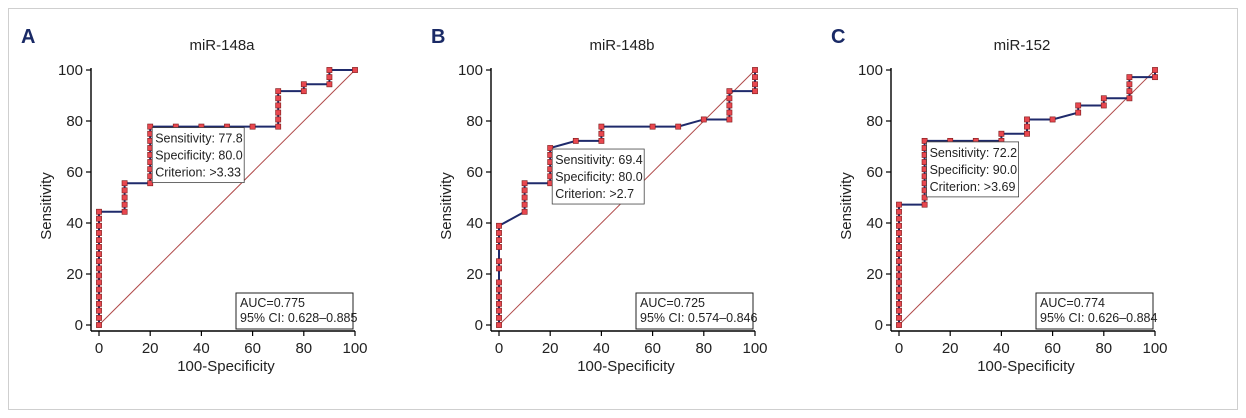 This screenshot has height=418, width=1246. What do you see at coordinates (1022, 45) in the screenshot?
I see `chart-title: miR-152` at bounding box center [1022, 45].